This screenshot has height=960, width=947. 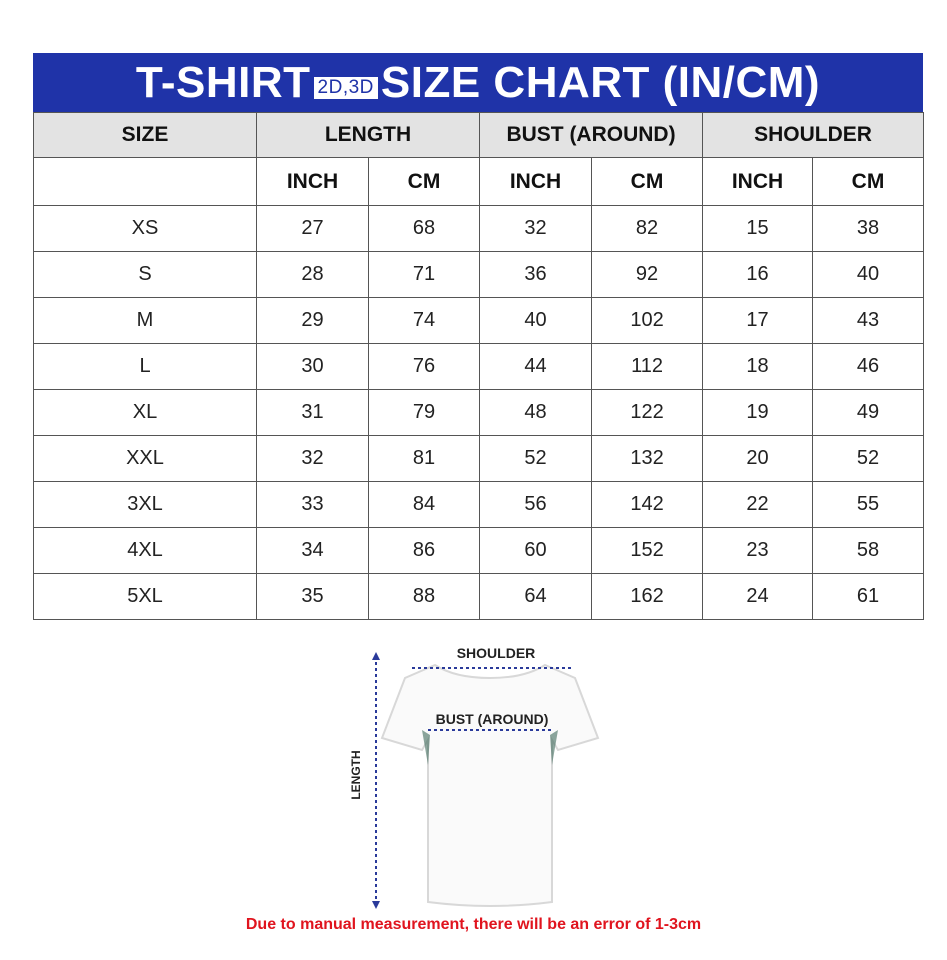 What do you see at coordinates (758, 274) in the screenshot?
I see `value-cell: 16` at bounding box center [758, 274].